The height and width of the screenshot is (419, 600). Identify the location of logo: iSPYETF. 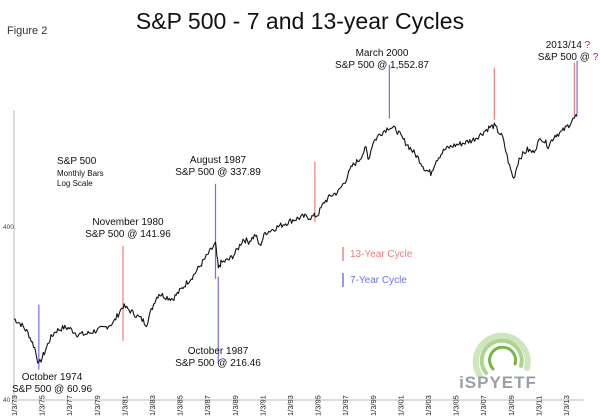
(498, 362).